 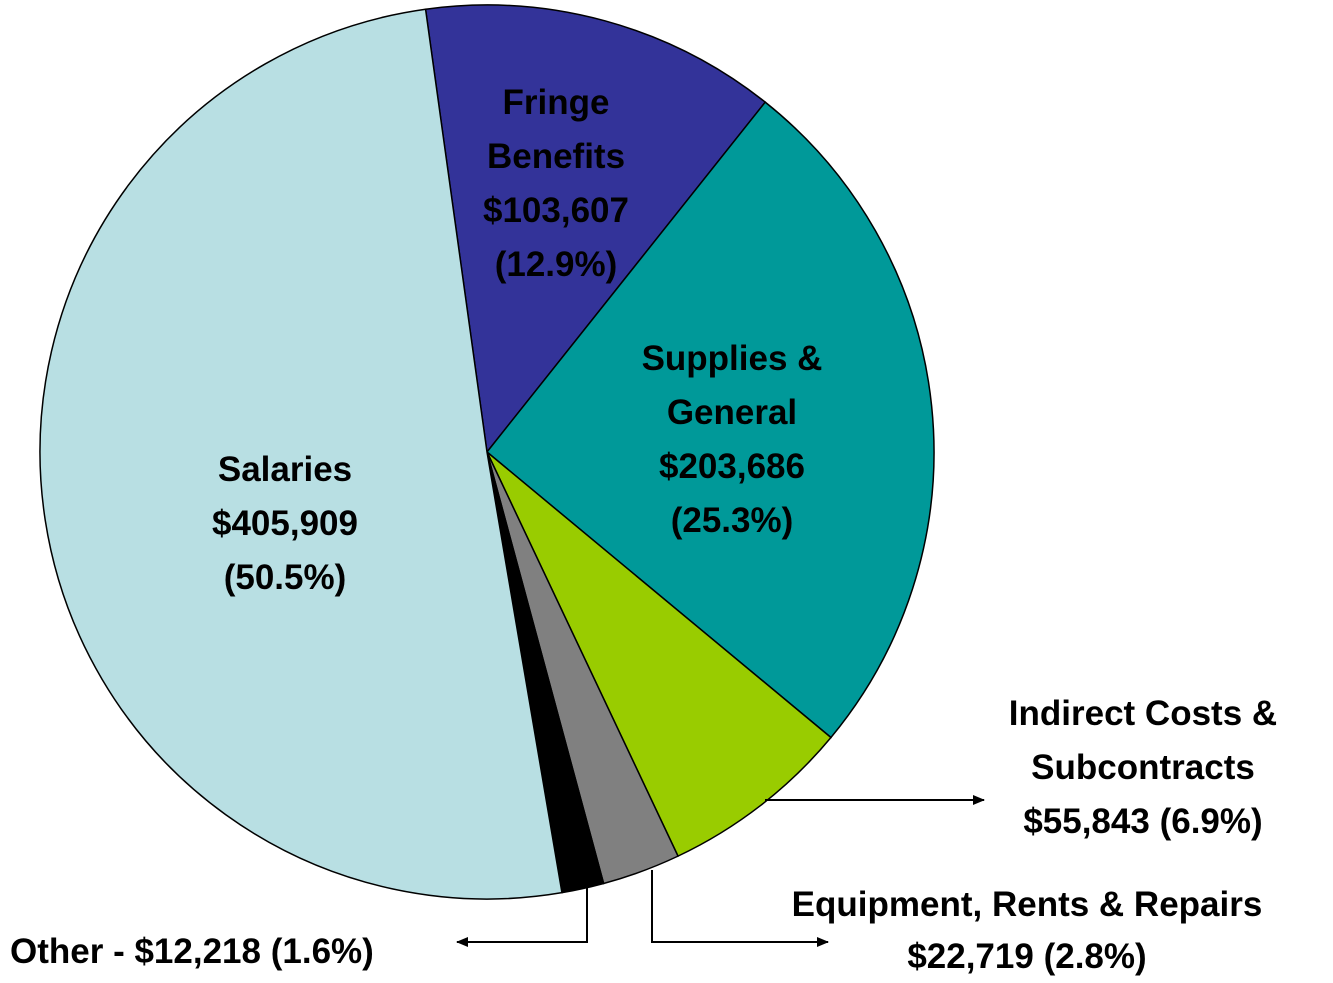 What do you see at coordinates (732, 466) in the screenshot?
I see `value-label: $203,686` at bounding box center [732, 466].